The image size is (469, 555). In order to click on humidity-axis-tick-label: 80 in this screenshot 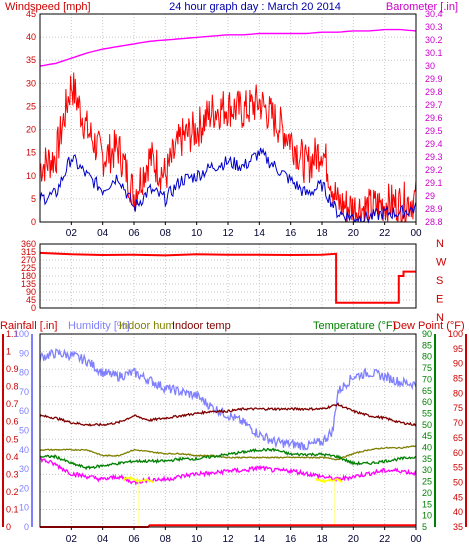, I will do `click(24, 373)`.